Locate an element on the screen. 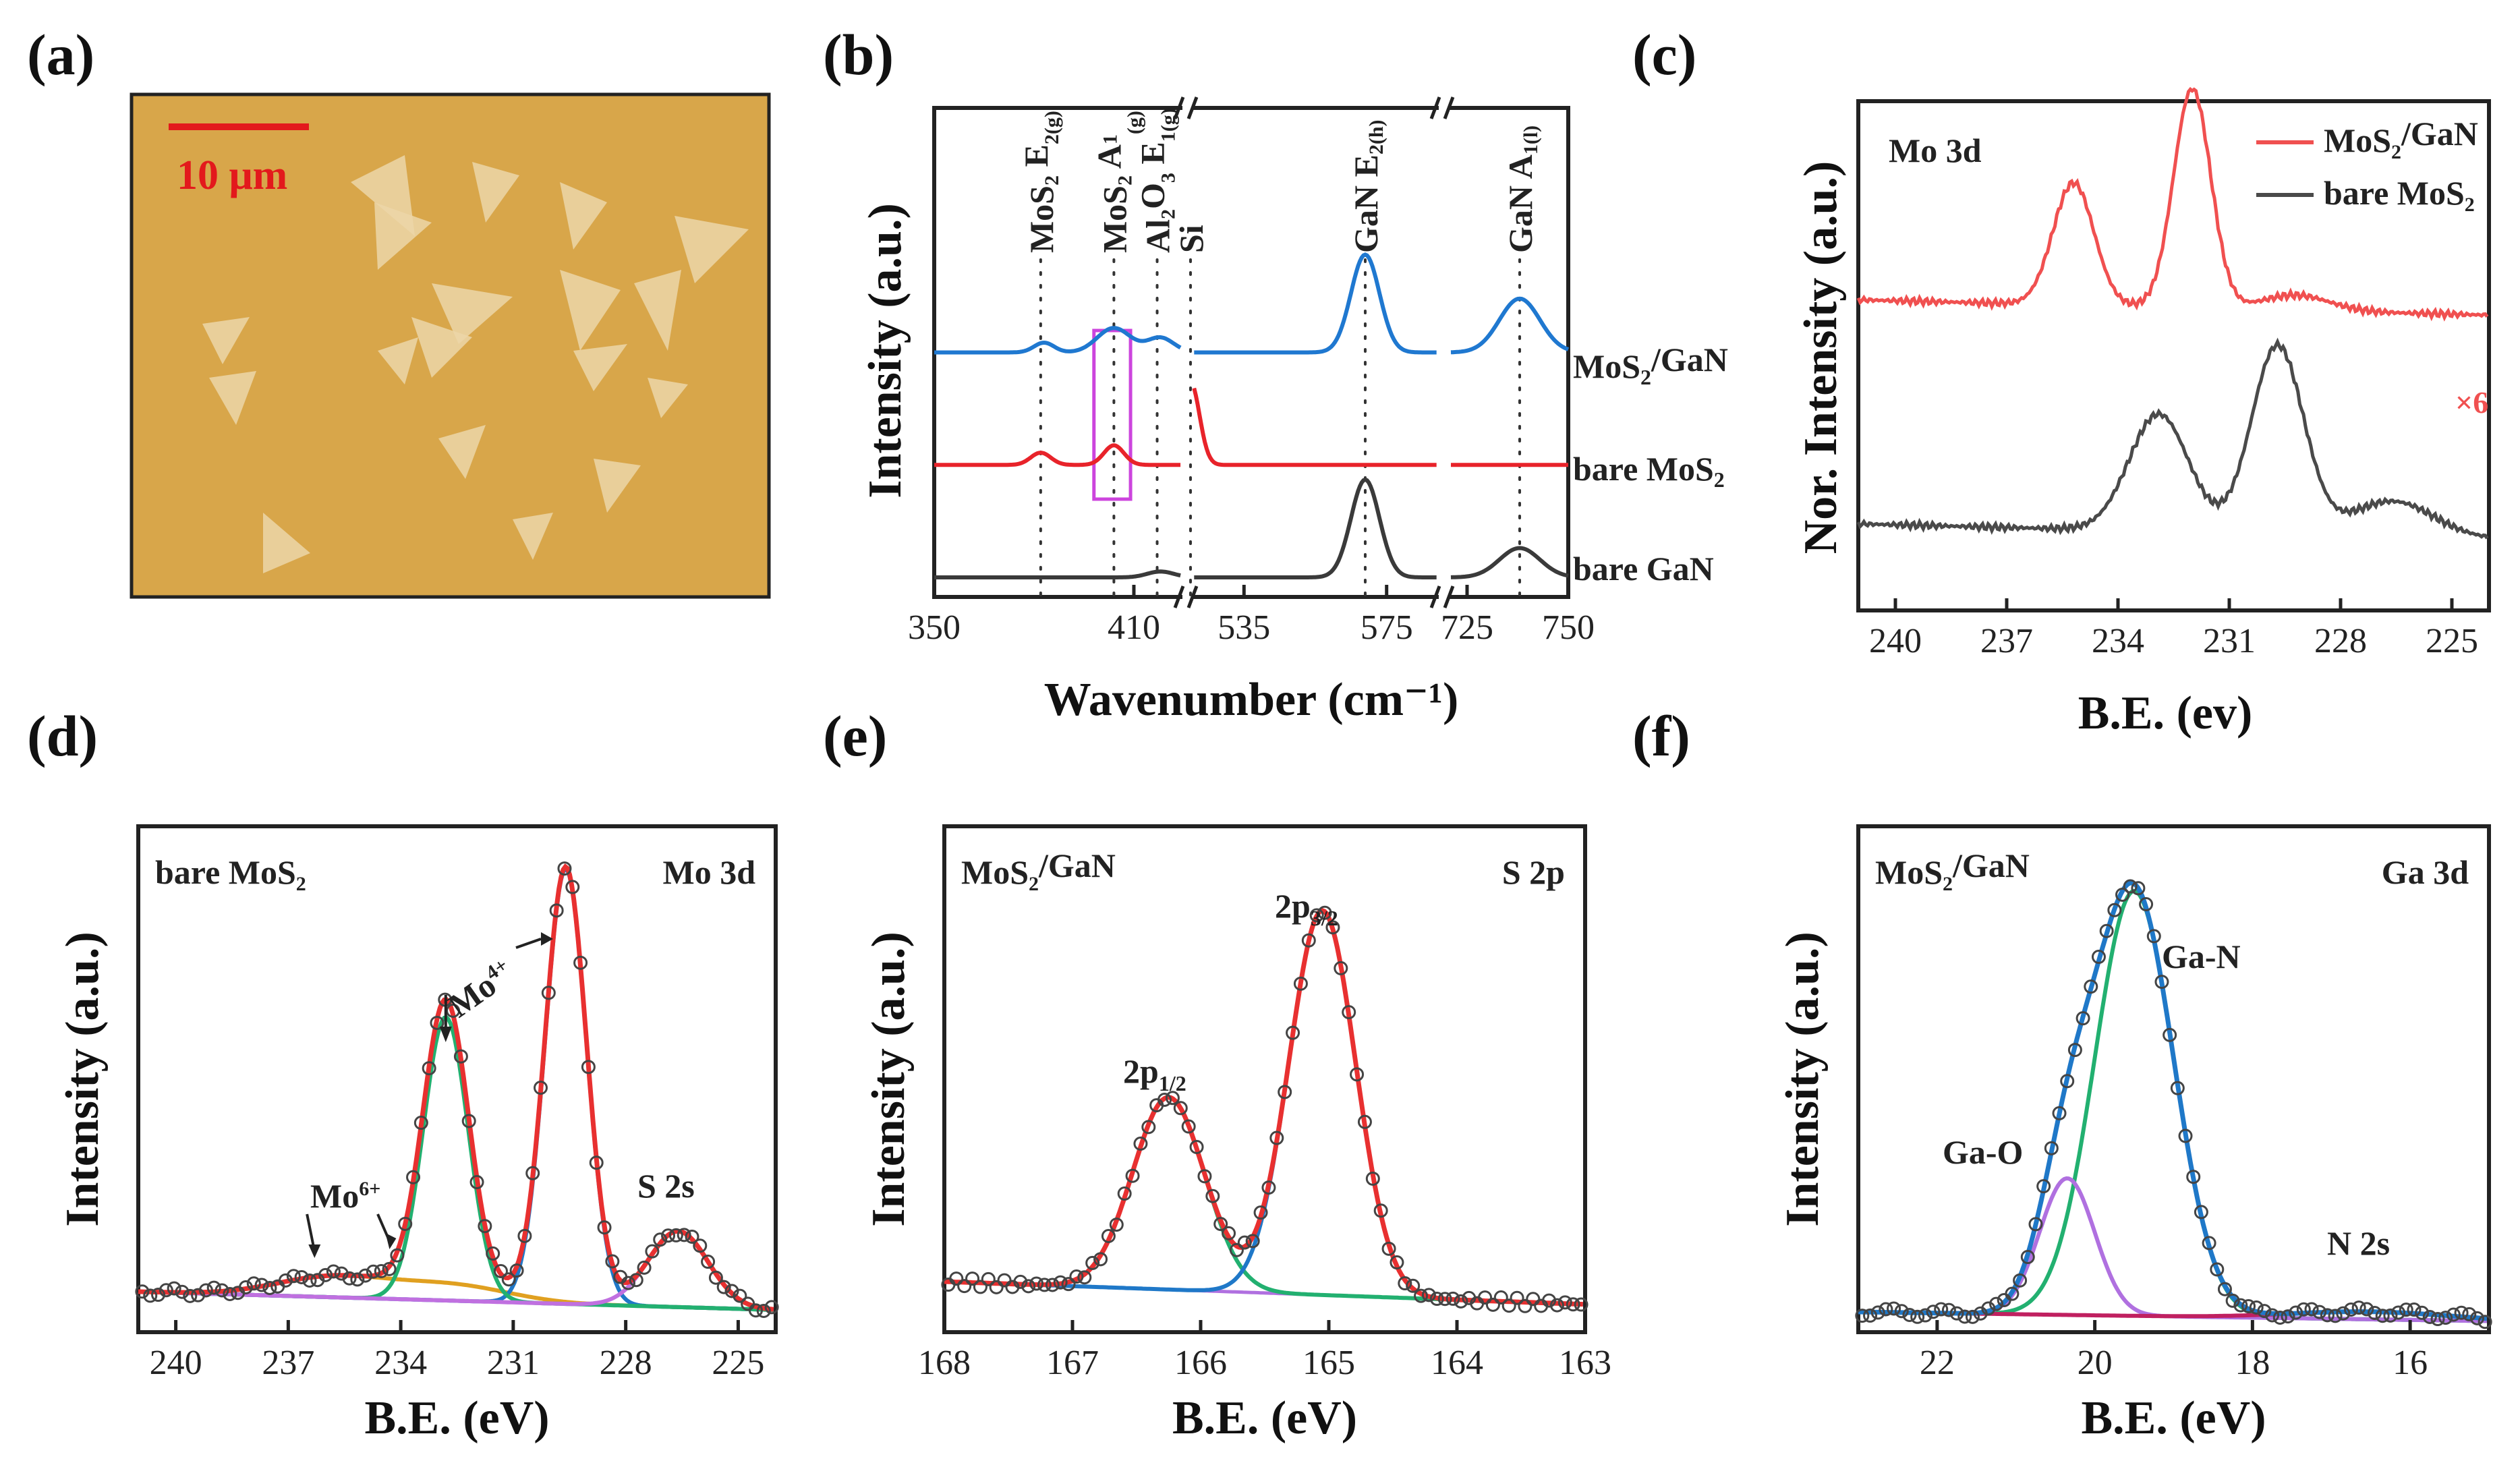 Image resolution: width=2520 pixels, height=1461 pixels. peak-label-part: A is located at coordinates (1109, 159).